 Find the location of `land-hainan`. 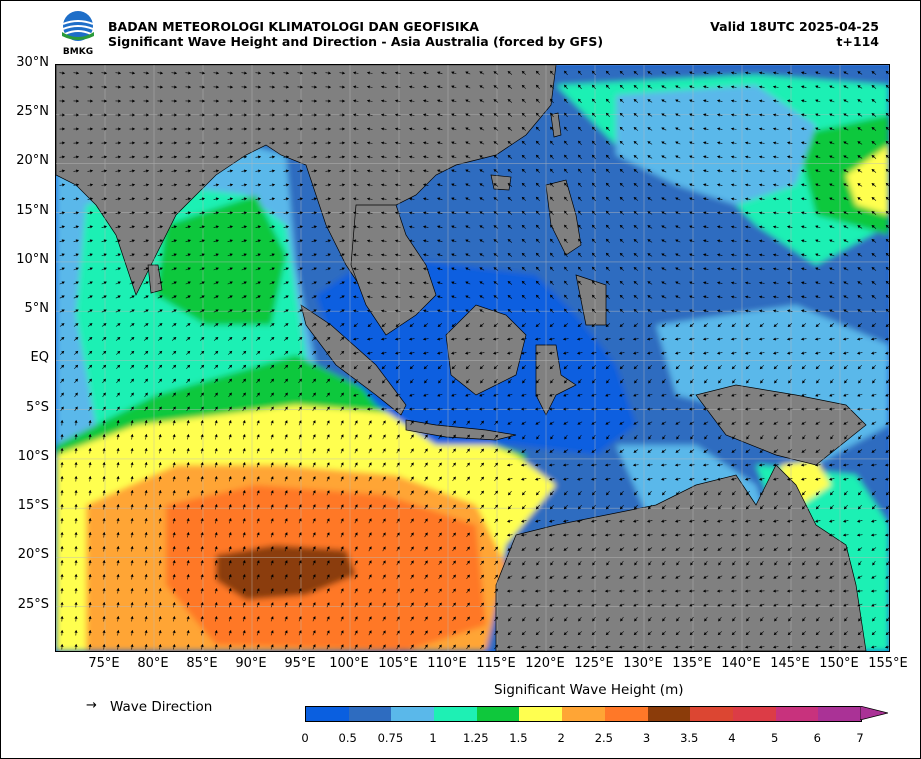

land-hainan is located at coordinates (501, 182).